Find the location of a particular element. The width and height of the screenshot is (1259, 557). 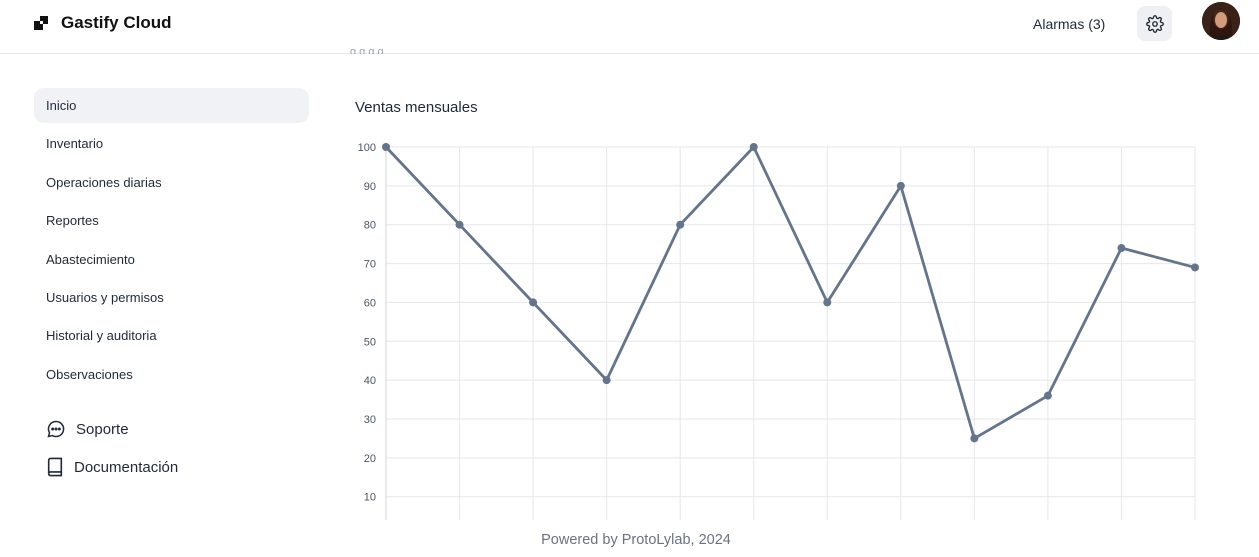

sidebar-item-observaciones: Observaciones is located at coordinates (89, 374).